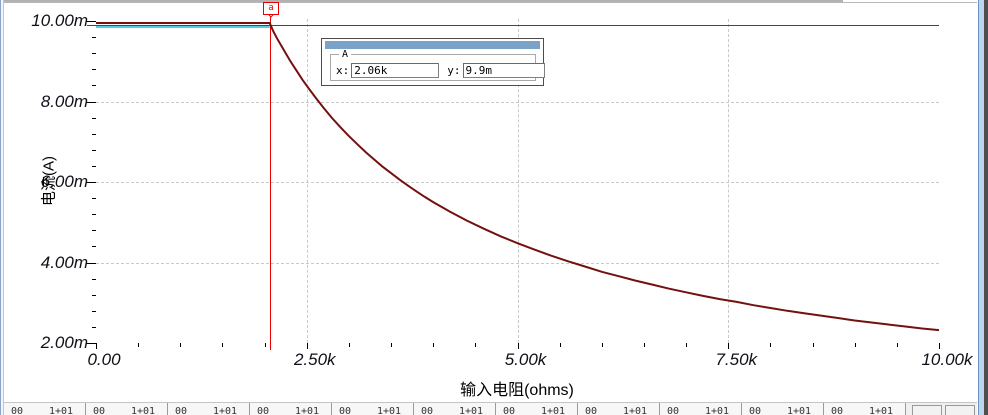 The width and height of the screenshot is (988, 415). Describe the element at coordinates (454, 70) in the screenshot. I see `cursor-y-label: y:` at that location.